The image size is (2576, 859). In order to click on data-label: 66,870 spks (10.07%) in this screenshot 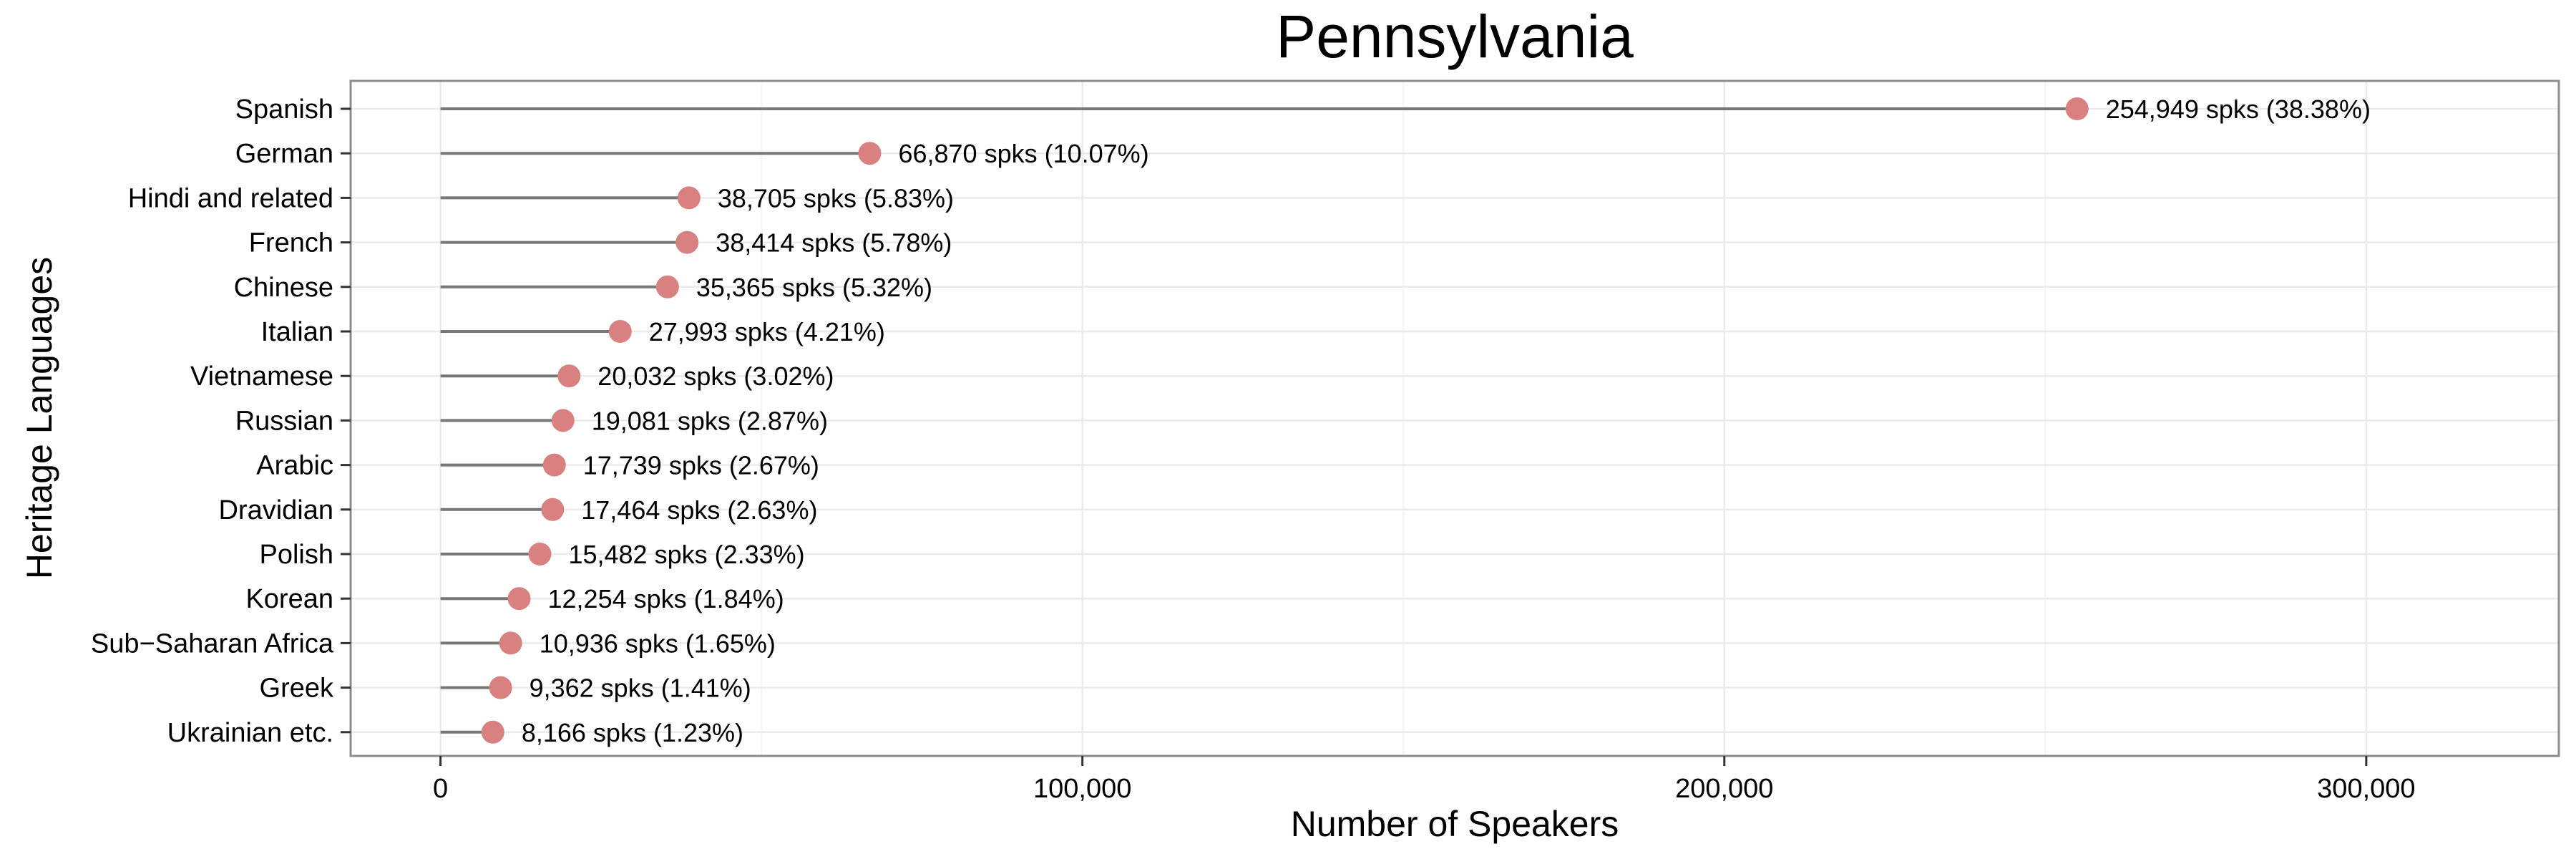, I will do `click(1023, 153)`.